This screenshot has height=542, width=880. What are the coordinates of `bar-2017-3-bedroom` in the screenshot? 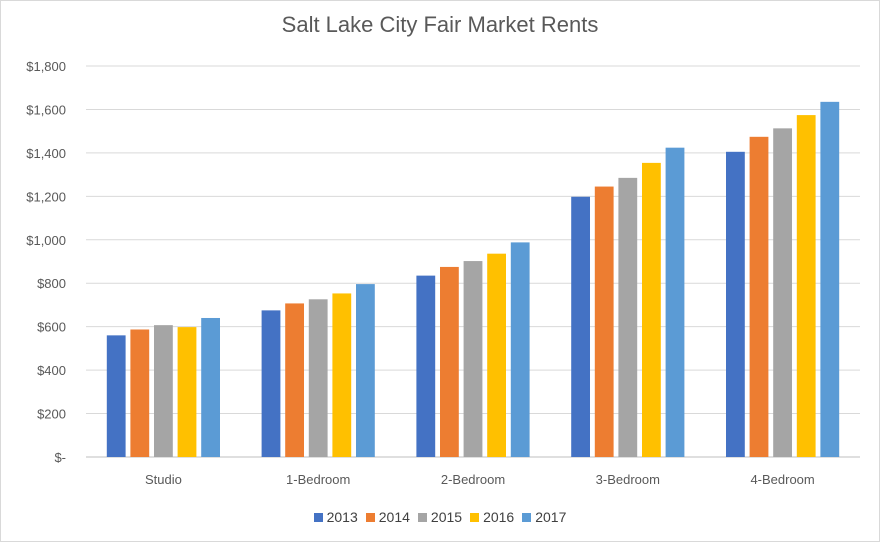 It's located at (675, 302).